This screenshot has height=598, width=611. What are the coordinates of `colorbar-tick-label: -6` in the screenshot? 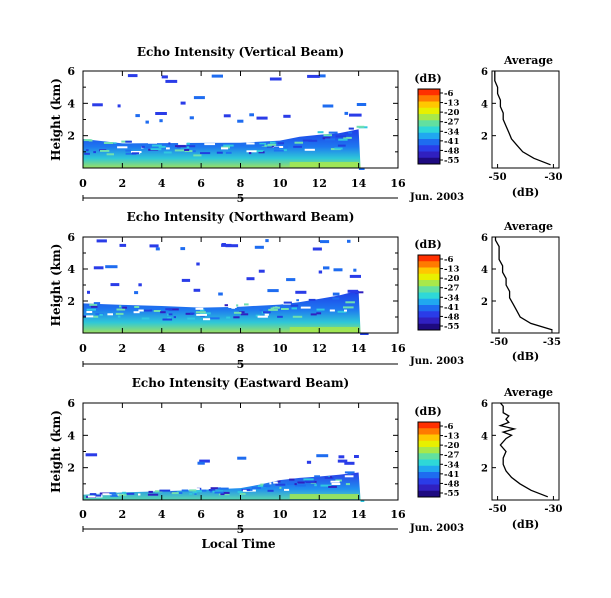 It's located at (449, 260).